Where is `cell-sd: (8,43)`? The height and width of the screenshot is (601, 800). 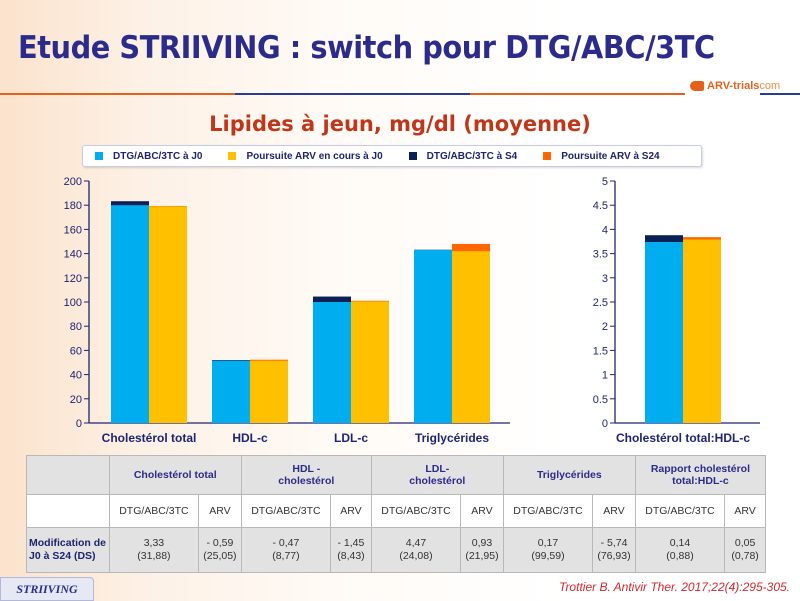
cell-sd: (8,43) is located at coordinates (351, 556).